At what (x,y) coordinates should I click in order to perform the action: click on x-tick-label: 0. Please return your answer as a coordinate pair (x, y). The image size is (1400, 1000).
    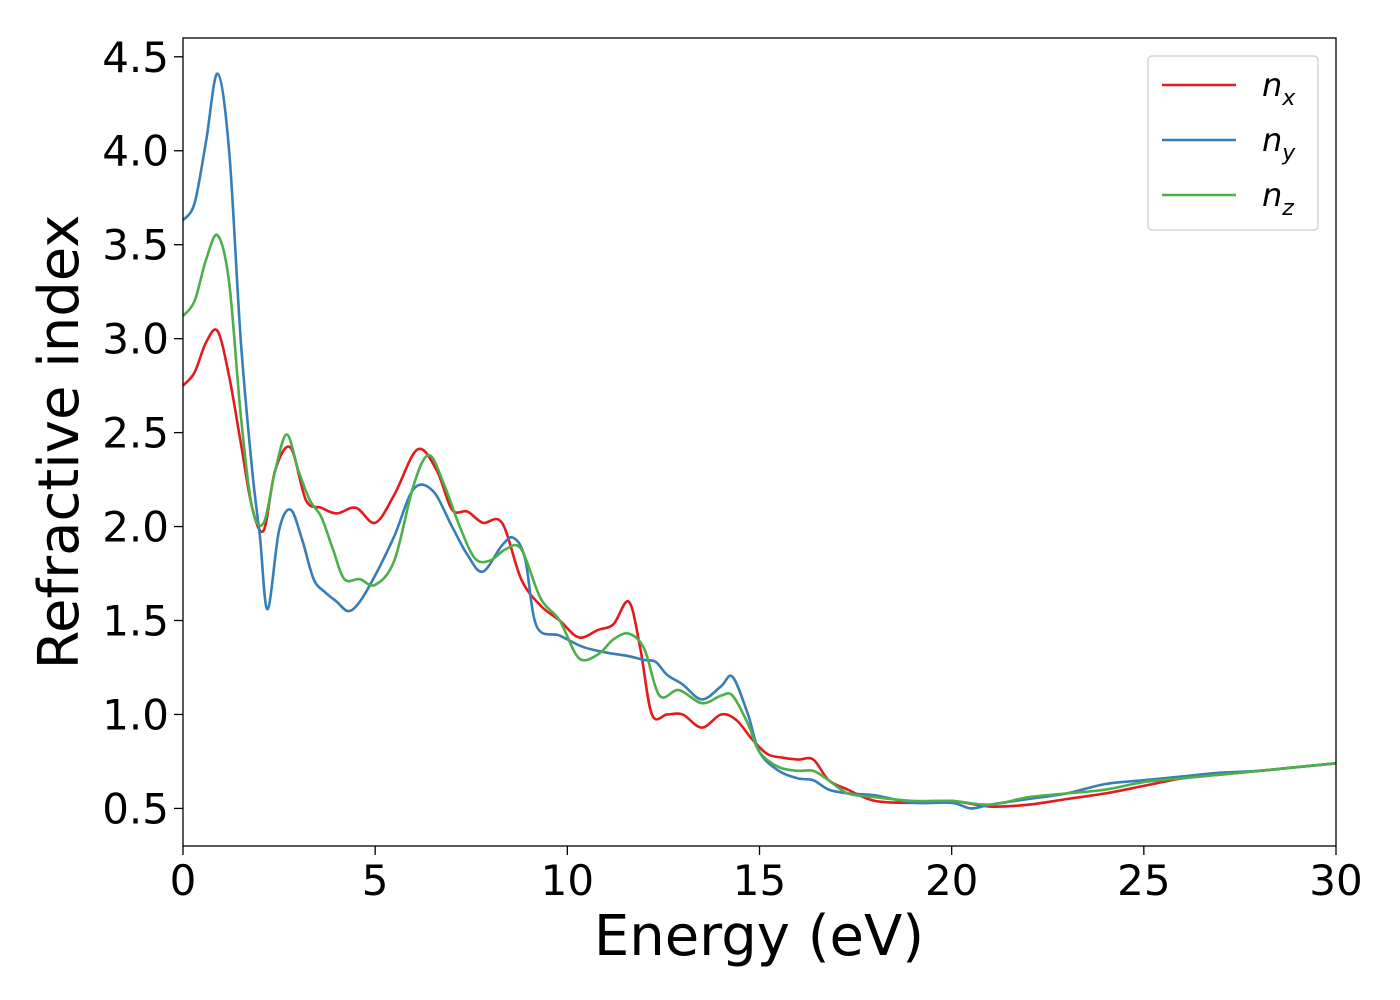
    Looking at the image, I should click on (183, 880).